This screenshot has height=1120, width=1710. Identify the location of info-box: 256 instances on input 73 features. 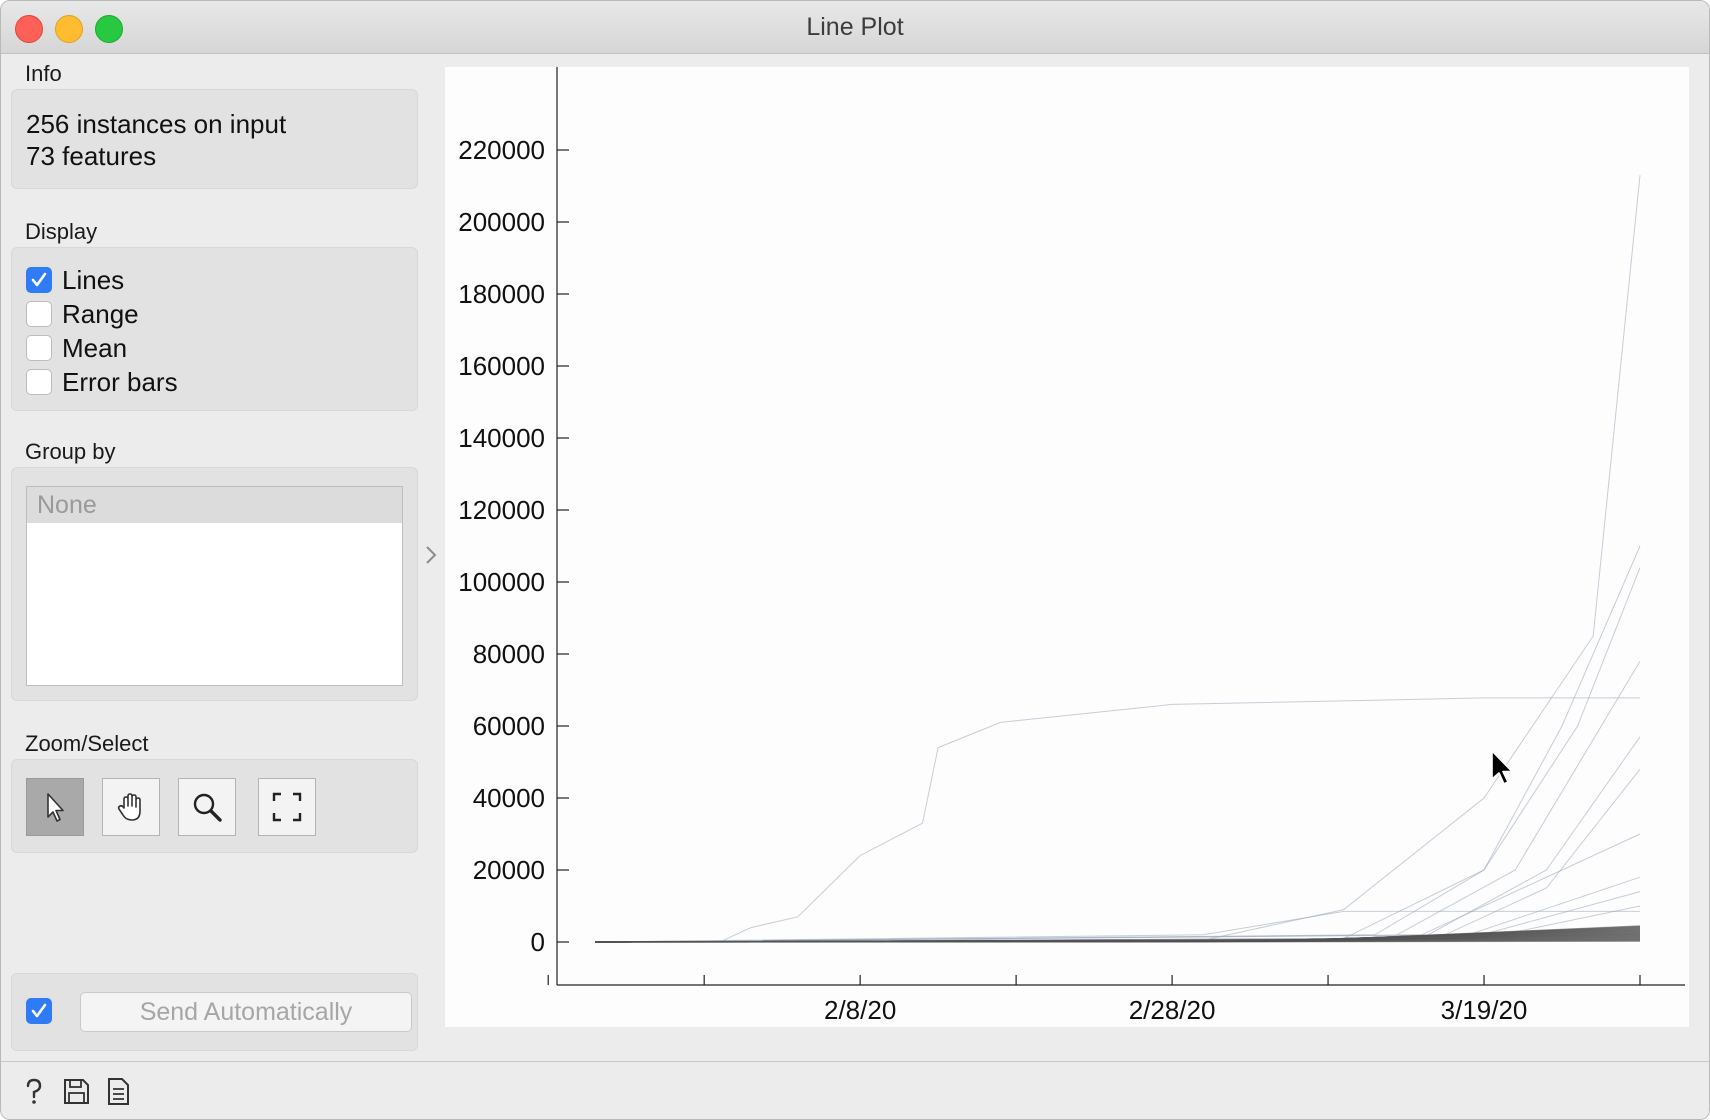
(214, 139).